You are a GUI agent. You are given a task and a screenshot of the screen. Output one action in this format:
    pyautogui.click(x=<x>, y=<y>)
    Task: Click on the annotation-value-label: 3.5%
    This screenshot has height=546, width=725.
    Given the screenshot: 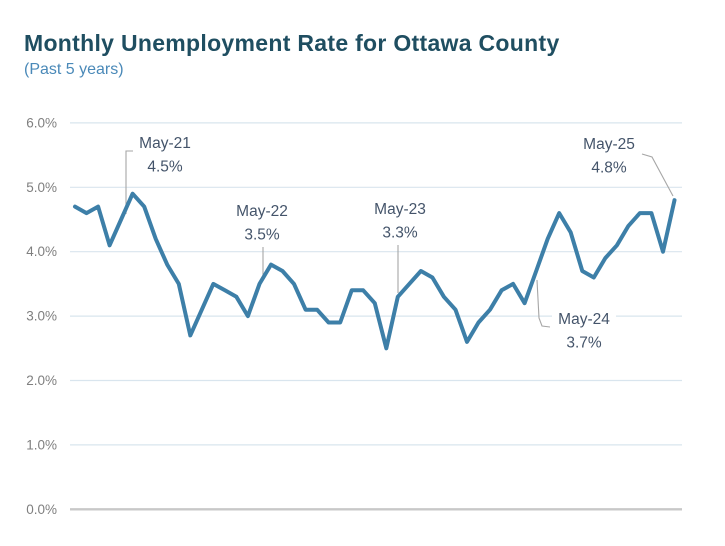 What is the action you would take?
    pyautogui.click(x=262, y=235)
    